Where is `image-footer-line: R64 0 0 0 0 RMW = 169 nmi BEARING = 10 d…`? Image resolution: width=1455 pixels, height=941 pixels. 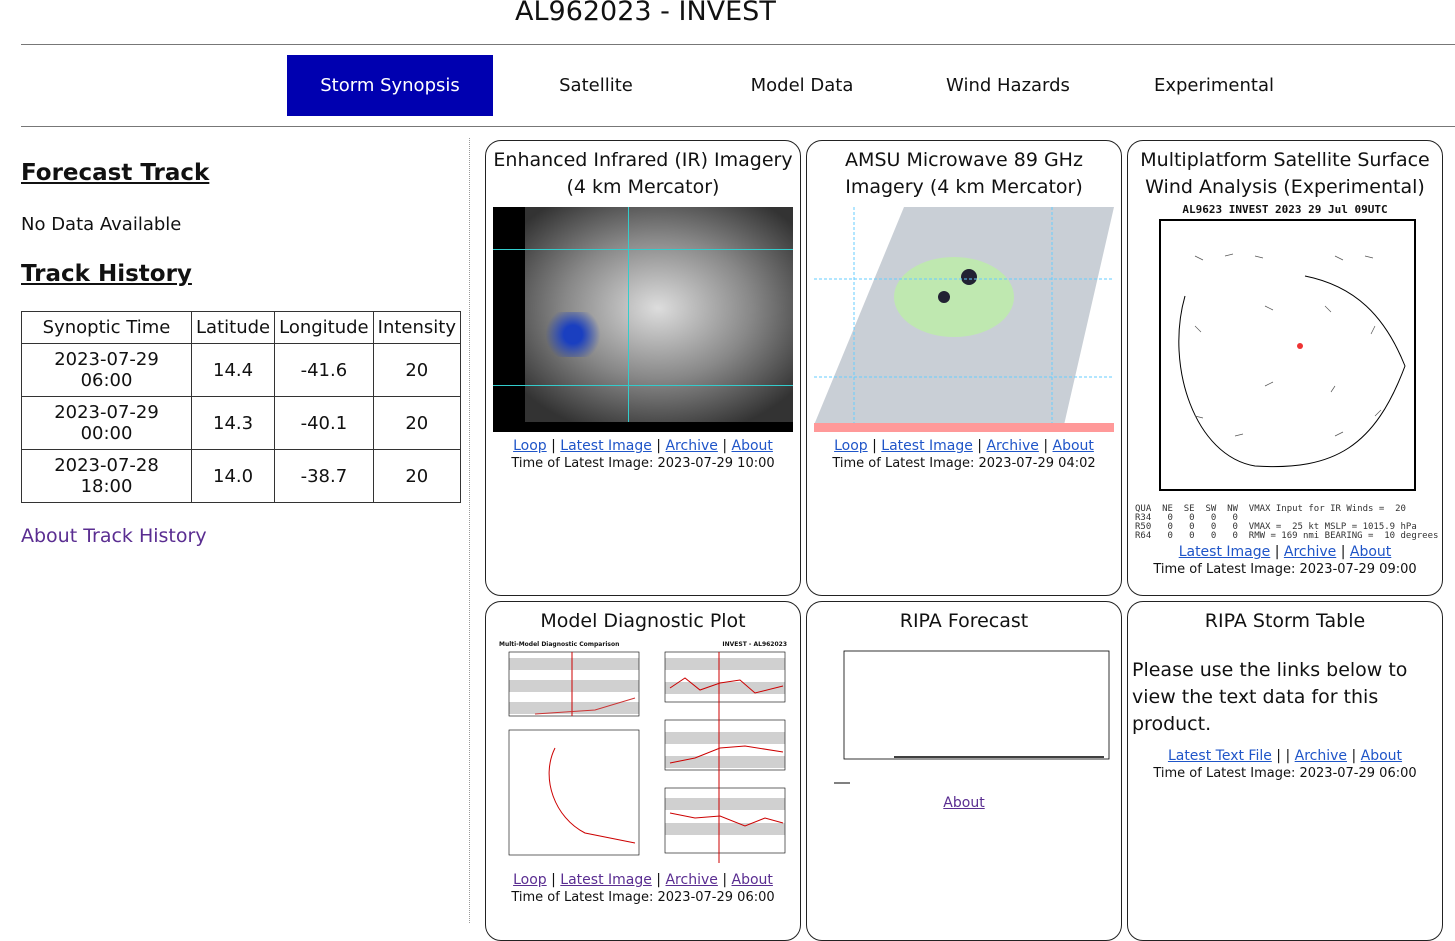 image-footer-line: R64 0 0 0 0 RMW = 169 nmi BEARING = 10 d… is located at coordinates (1285, 536).